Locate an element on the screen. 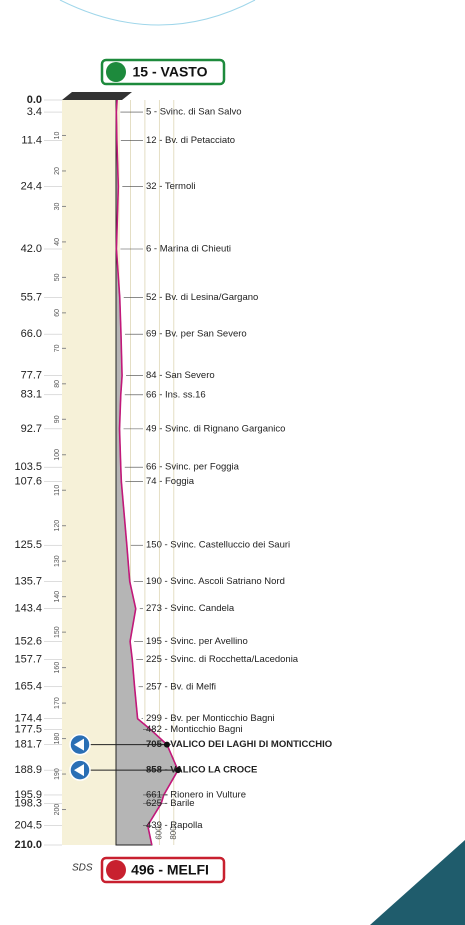 This screenshot has height=925, width=465. waypoint-label: 32 - Termoli is located at coordinates (170, 186).